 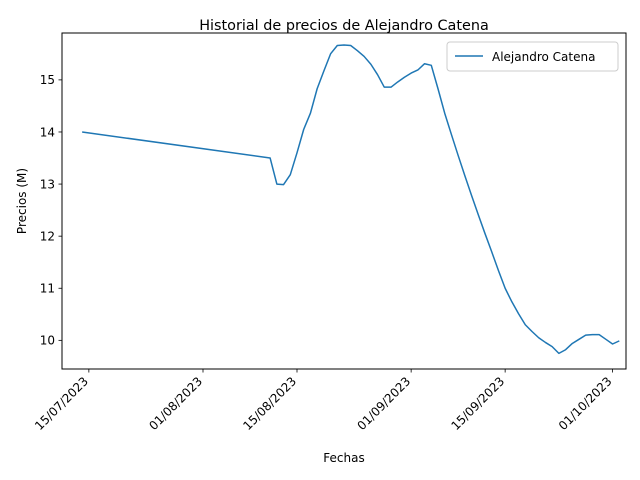 I want to click on y-tick-label: 15, so click(x=47, y=80).